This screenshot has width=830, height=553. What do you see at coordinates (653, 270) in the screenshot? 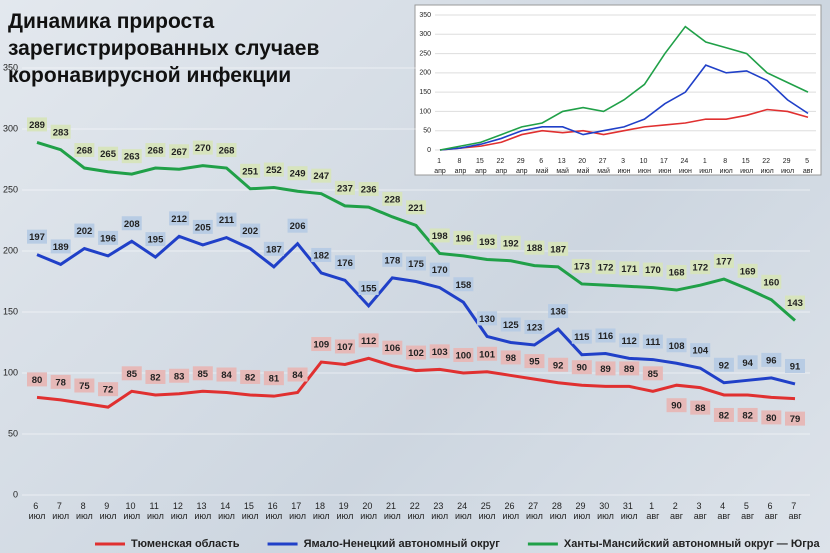
I see `data-label: 170` at bounding box center [653, 270].